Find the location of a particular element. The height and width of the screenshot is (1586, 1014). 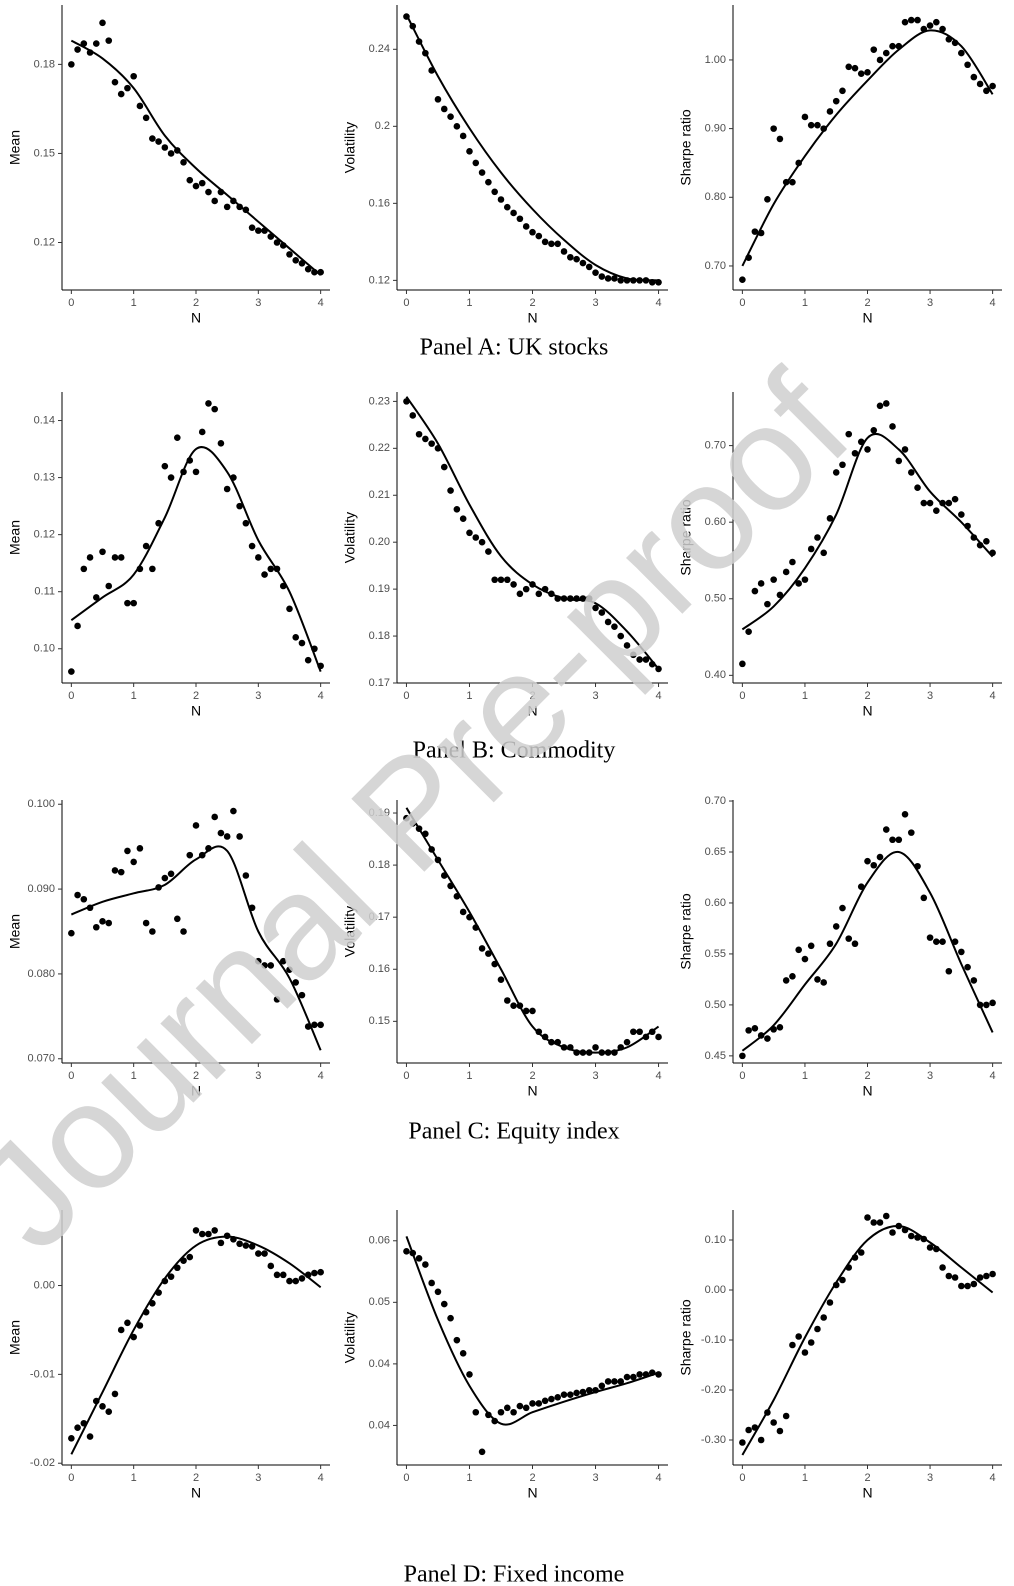

y-axis-title: Mean is located at coordinates (15, 931).